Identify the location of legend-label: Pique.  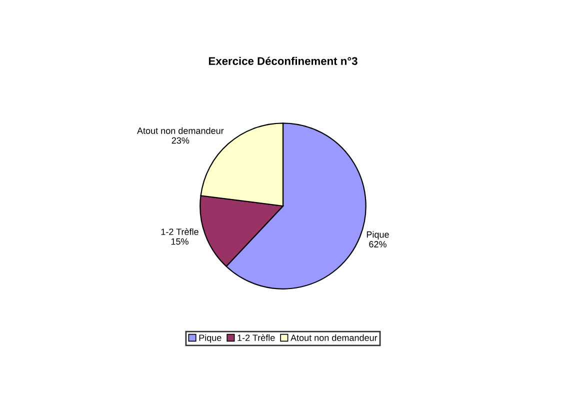
(210, 338).